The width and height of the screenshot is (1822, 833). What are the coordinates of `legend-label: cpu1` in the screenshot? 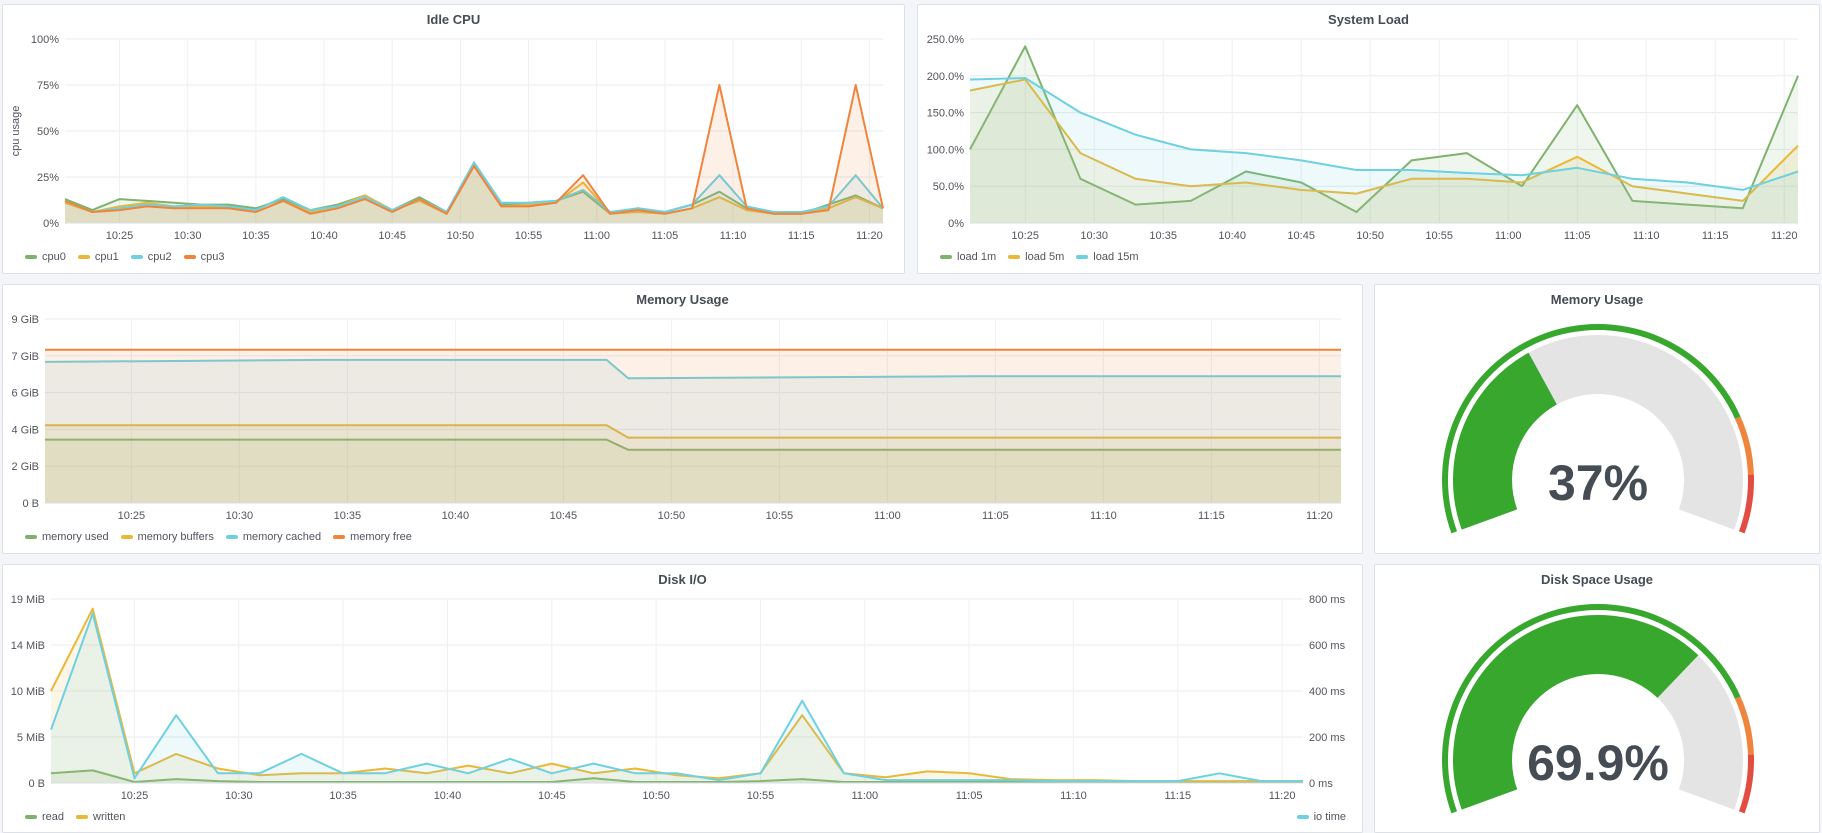 It's located at (106, 257).